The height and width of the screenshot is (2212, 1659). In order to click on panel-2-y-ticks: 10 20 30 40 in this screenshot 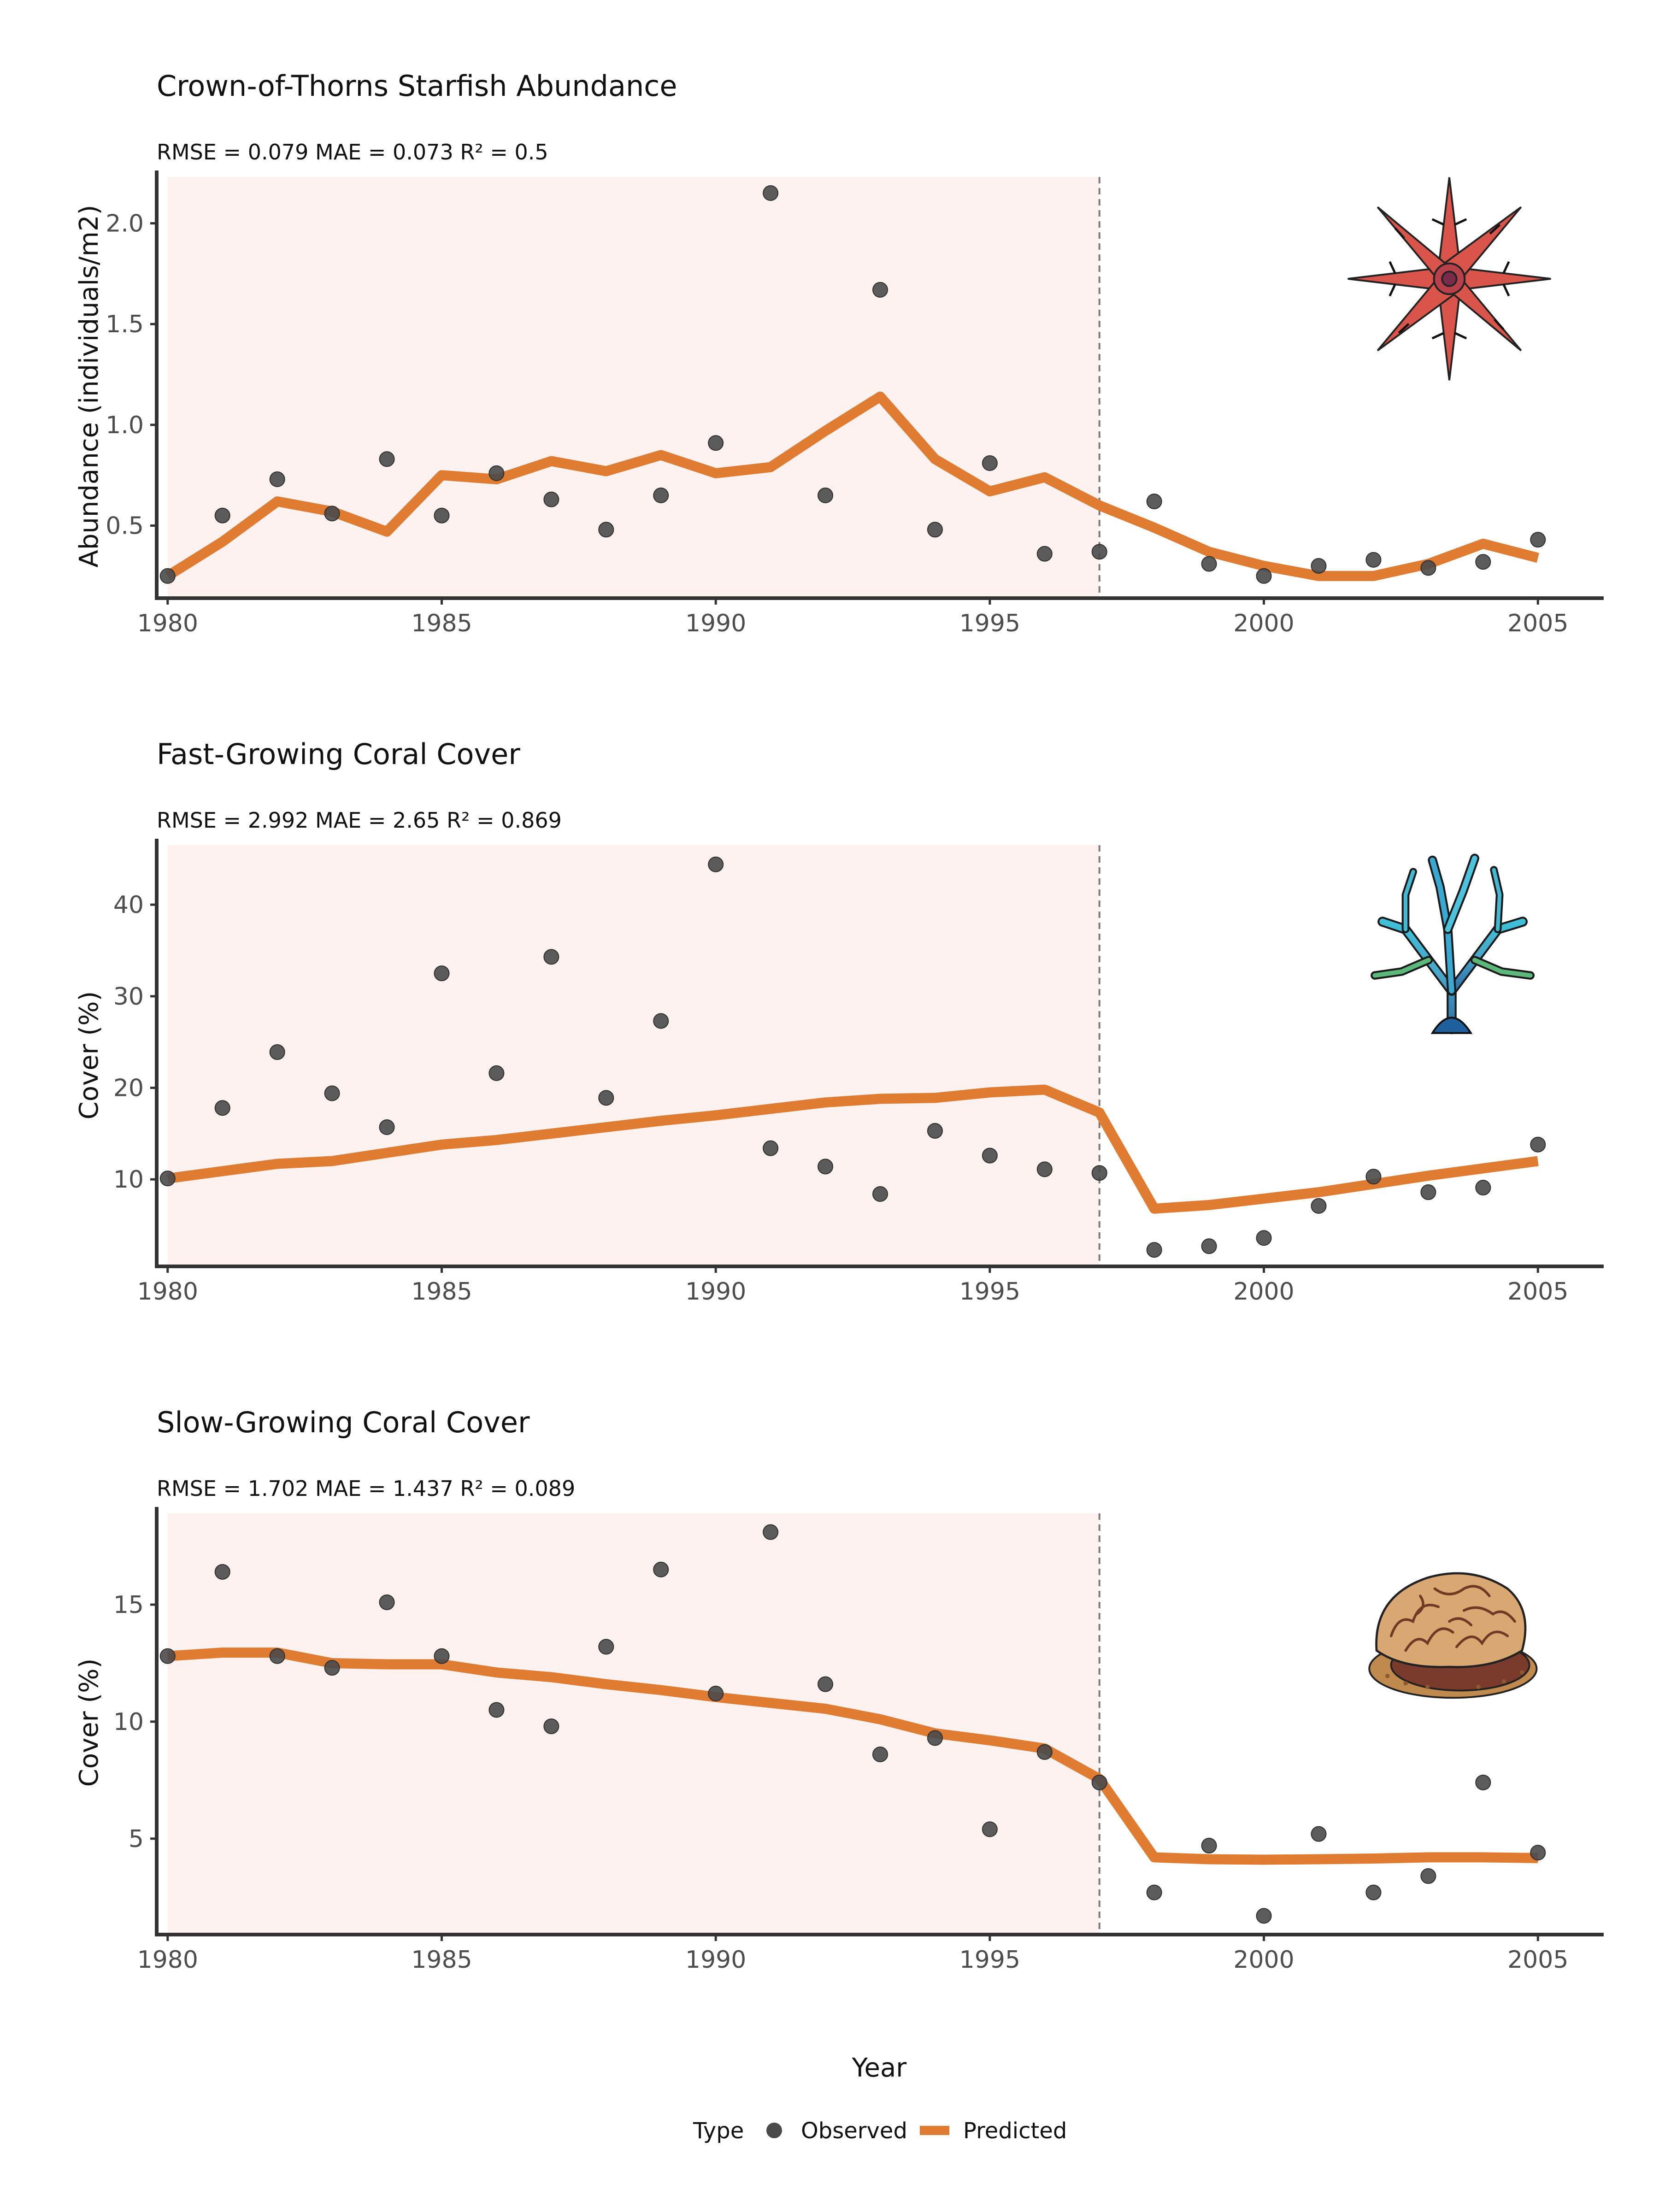, I will do `click(135, 1042)`.